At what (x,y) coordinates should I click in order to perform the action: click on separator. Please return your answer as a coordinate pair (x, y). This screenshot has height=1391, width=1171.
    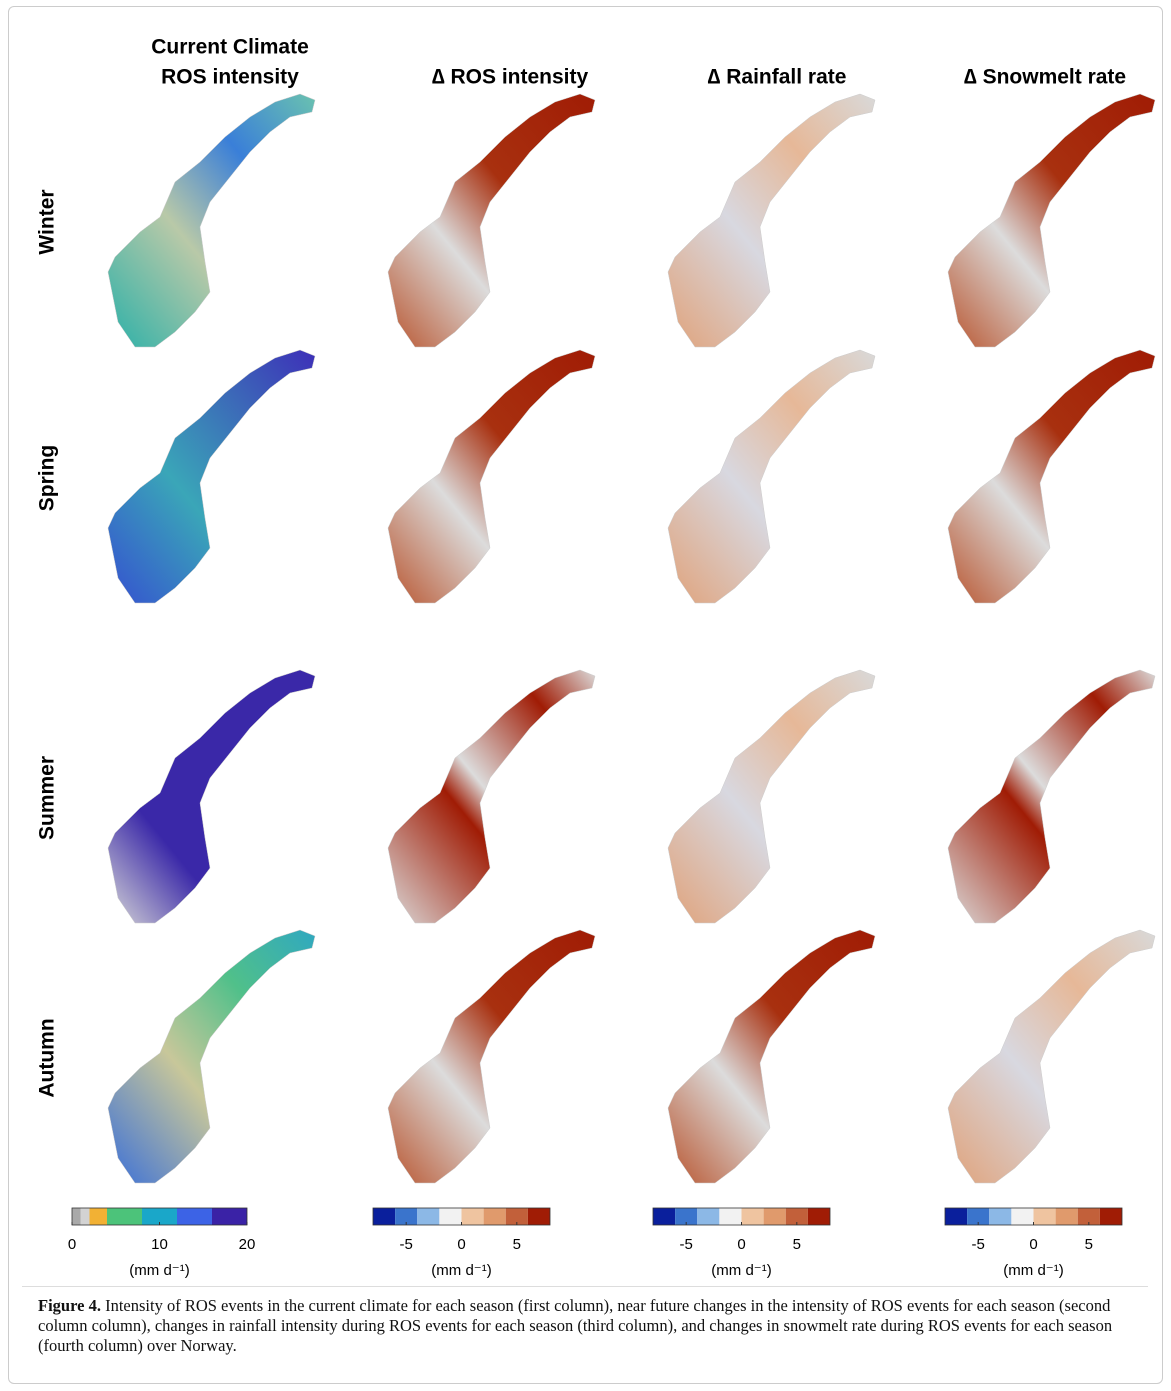
    Looking at the image, I should click on (585, 1286).